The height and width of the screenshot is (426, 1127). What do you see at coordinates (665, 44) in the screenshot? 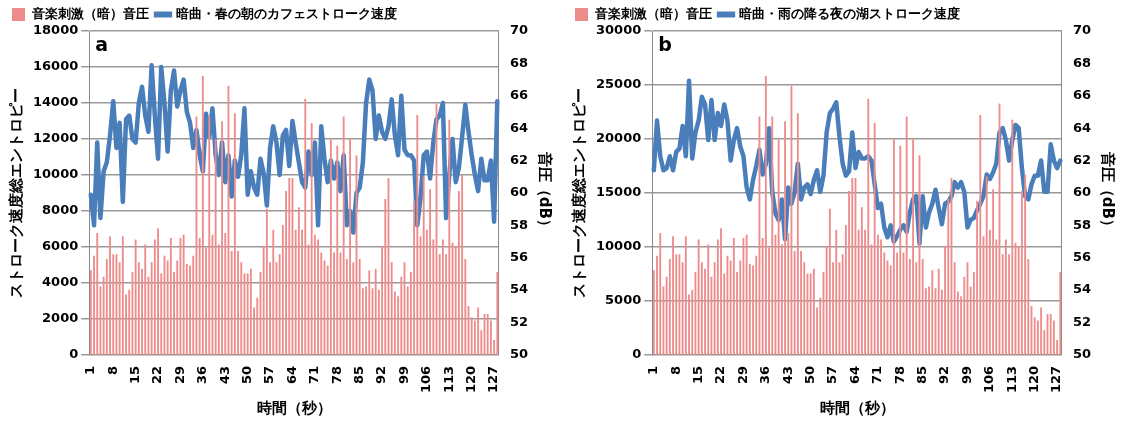
I see `annotation: b` at bounding box center [665, 44].